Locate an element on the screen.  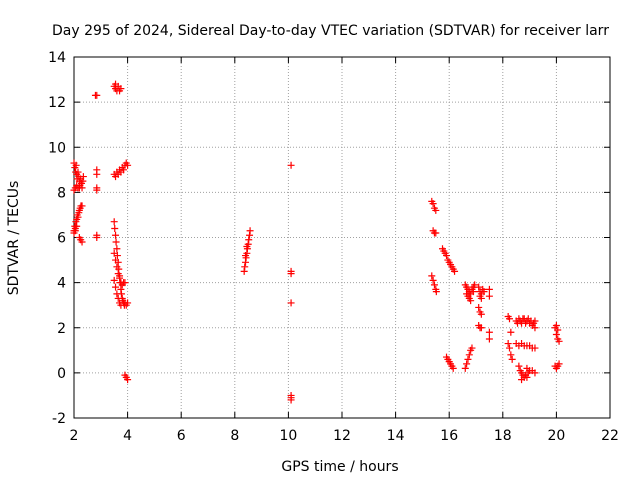
x-tick-label: 4 is located at coordinates (127, 436).